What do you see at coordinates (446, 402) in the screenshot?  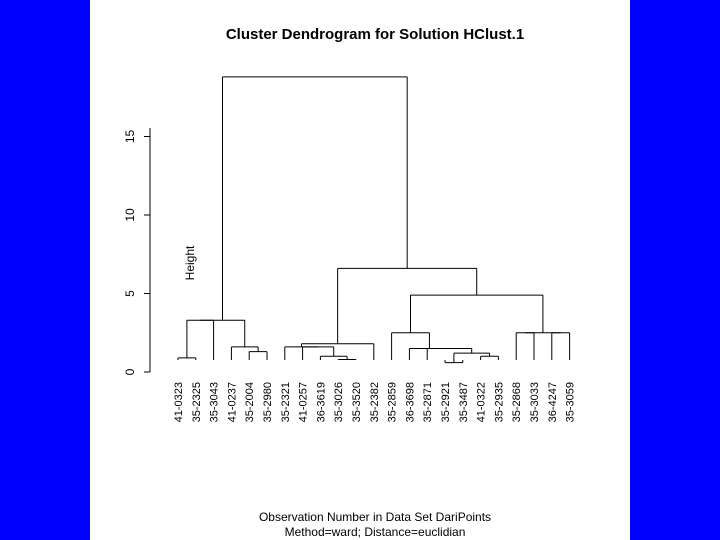 I see `leaf-label: 35-2921` at bounding box center [446, 402].